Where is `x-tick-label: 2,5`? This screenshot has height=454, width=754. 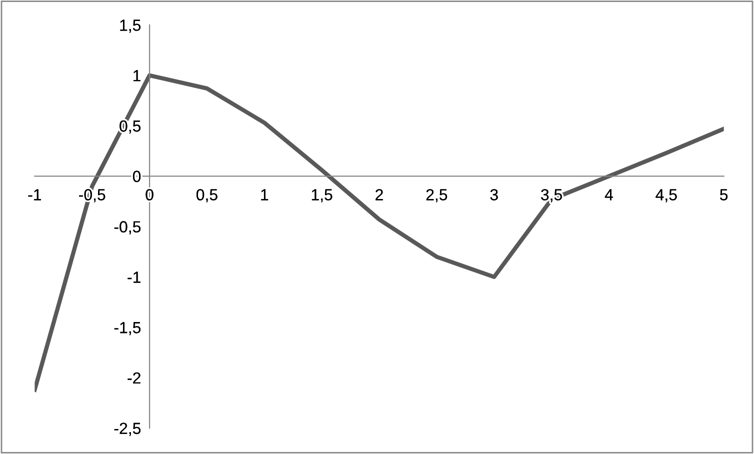
x-tick-label: 2,5 is located at coordinates (437, 195).